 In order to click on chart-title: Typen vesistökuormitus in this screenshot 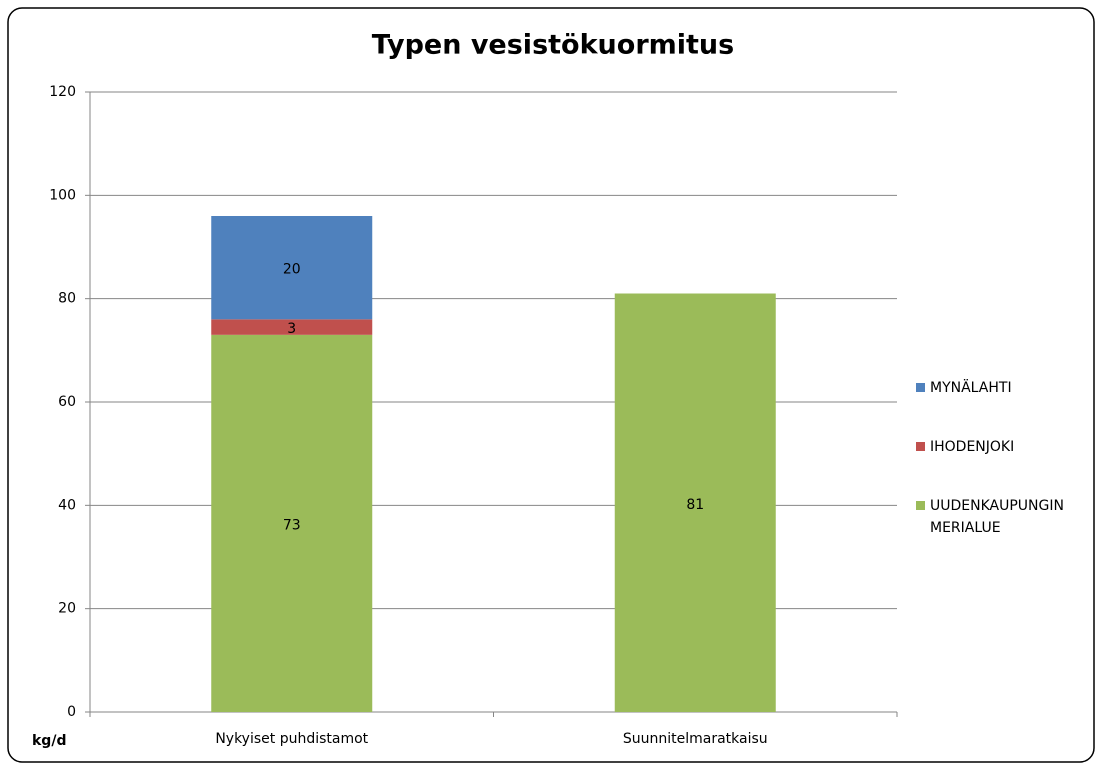, I will do `click(553, 45)`.